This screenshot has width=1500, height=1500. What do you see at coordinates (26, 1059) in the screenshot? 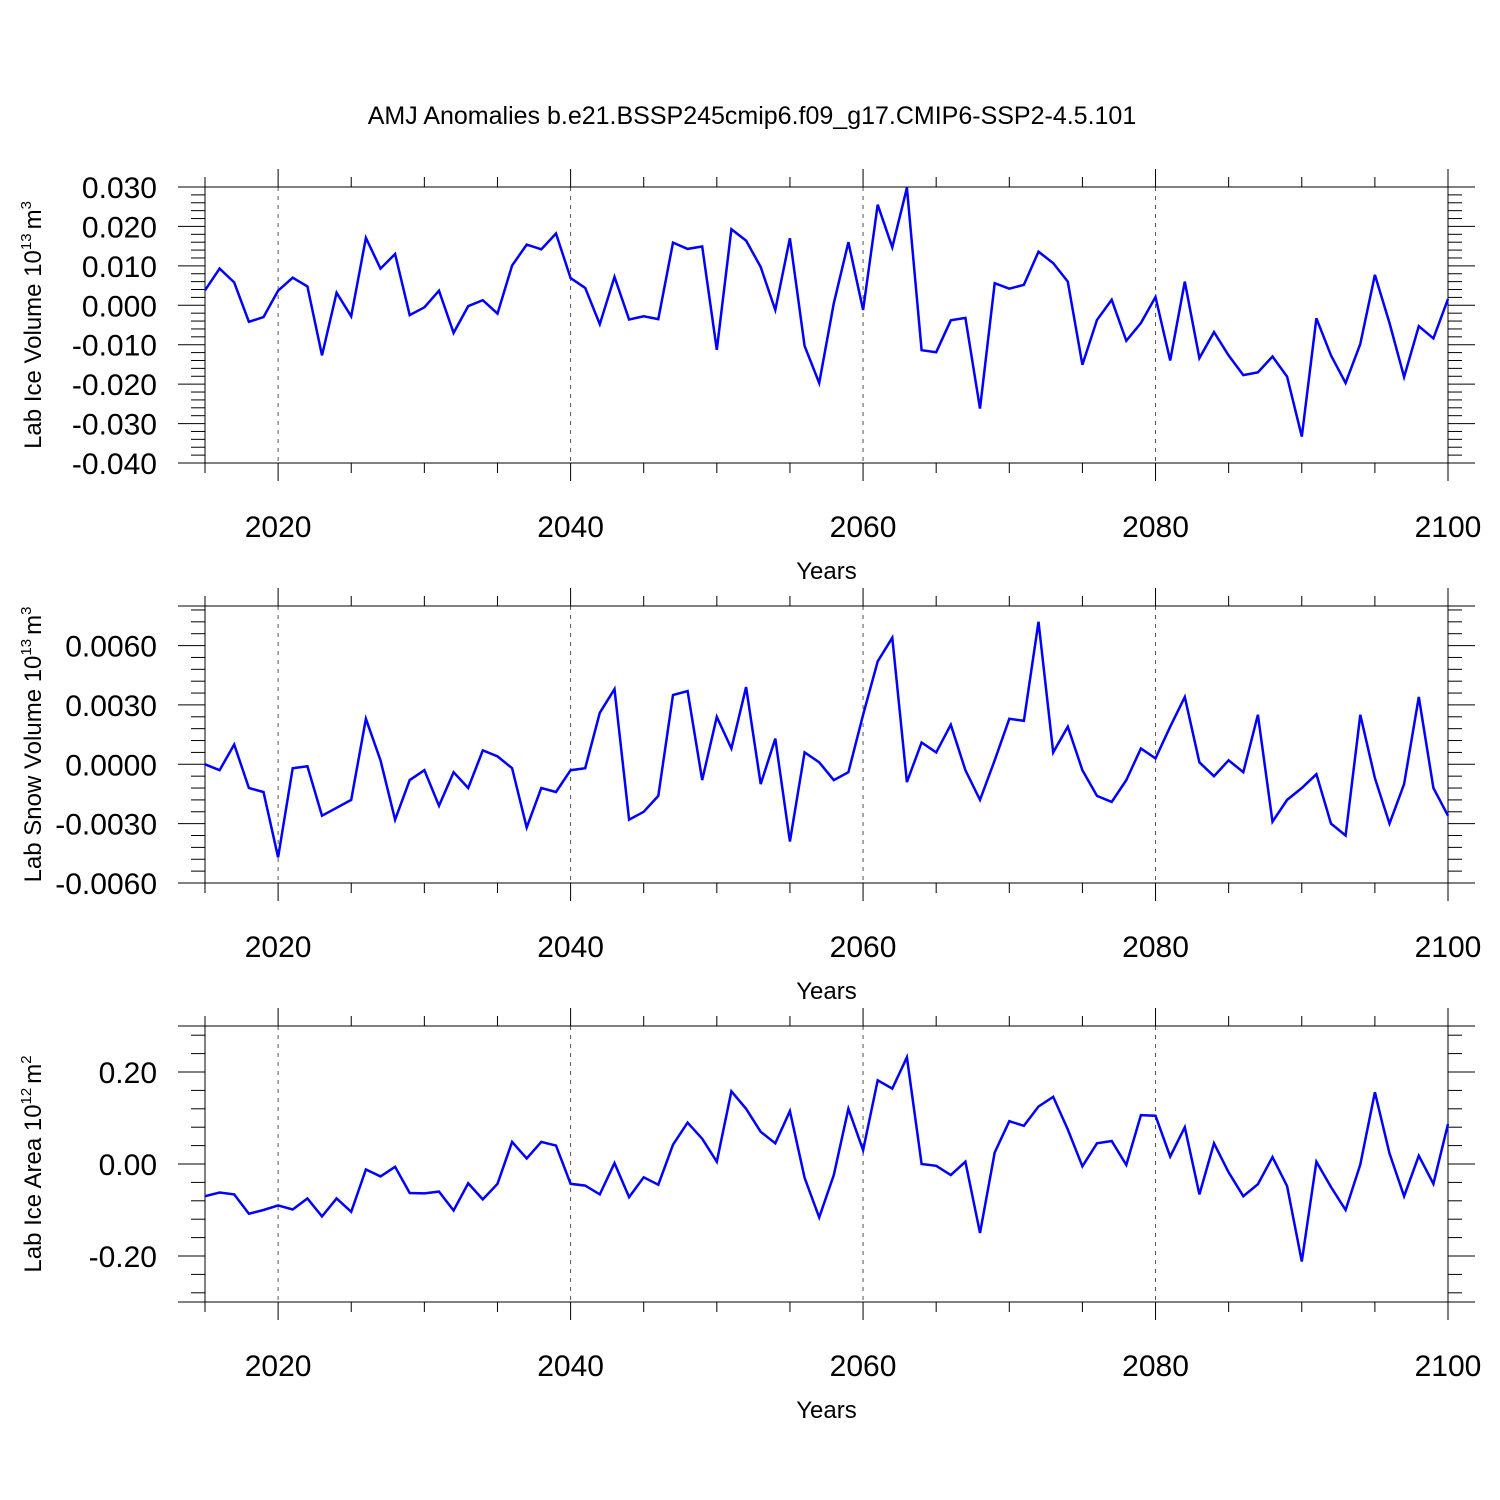
I see `y-axis-label-unit-exponent: 2` at bounding box center [26, 1059].